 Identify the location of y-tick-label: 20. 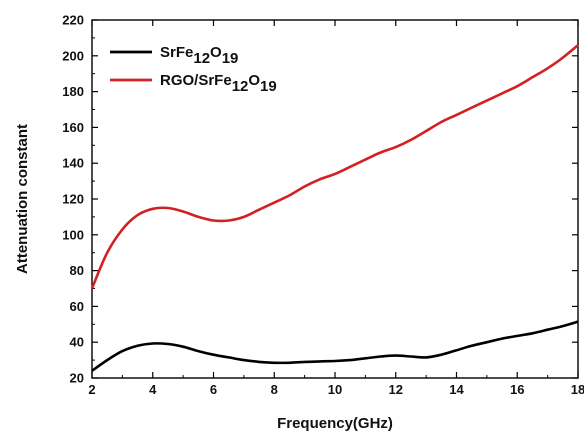
(77, 378).